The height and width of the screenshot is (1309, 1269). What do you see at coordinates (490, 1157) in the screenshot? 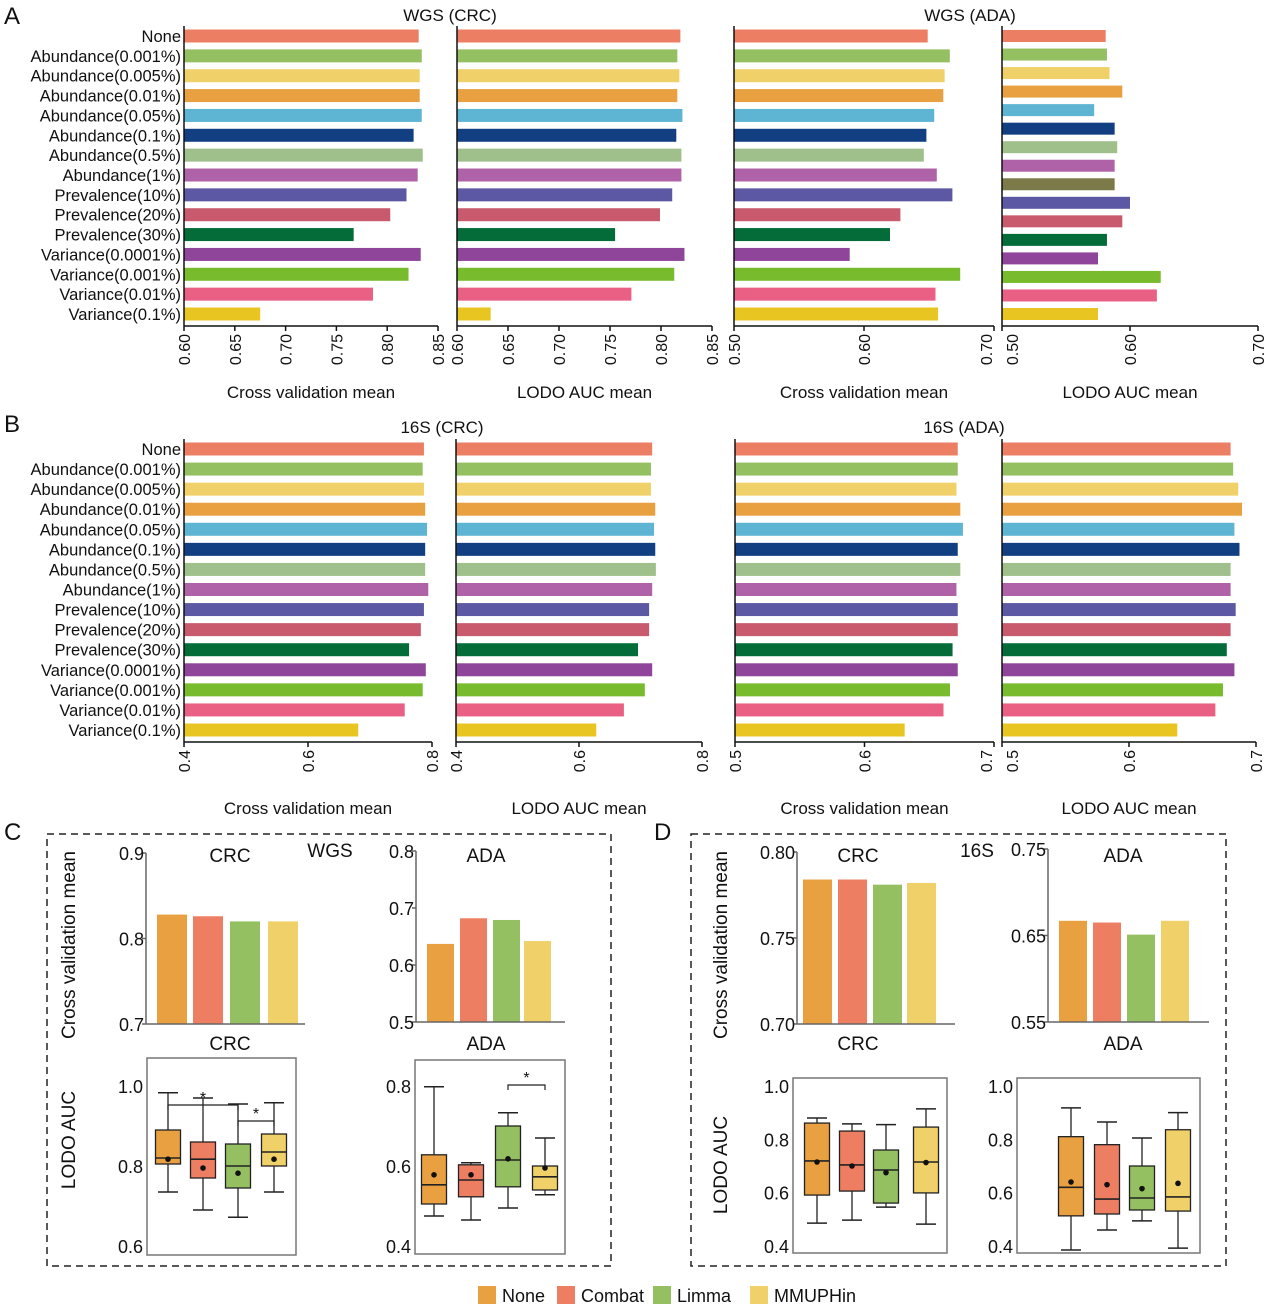
I see `plot-frame` at bounding box center [490, 1157].